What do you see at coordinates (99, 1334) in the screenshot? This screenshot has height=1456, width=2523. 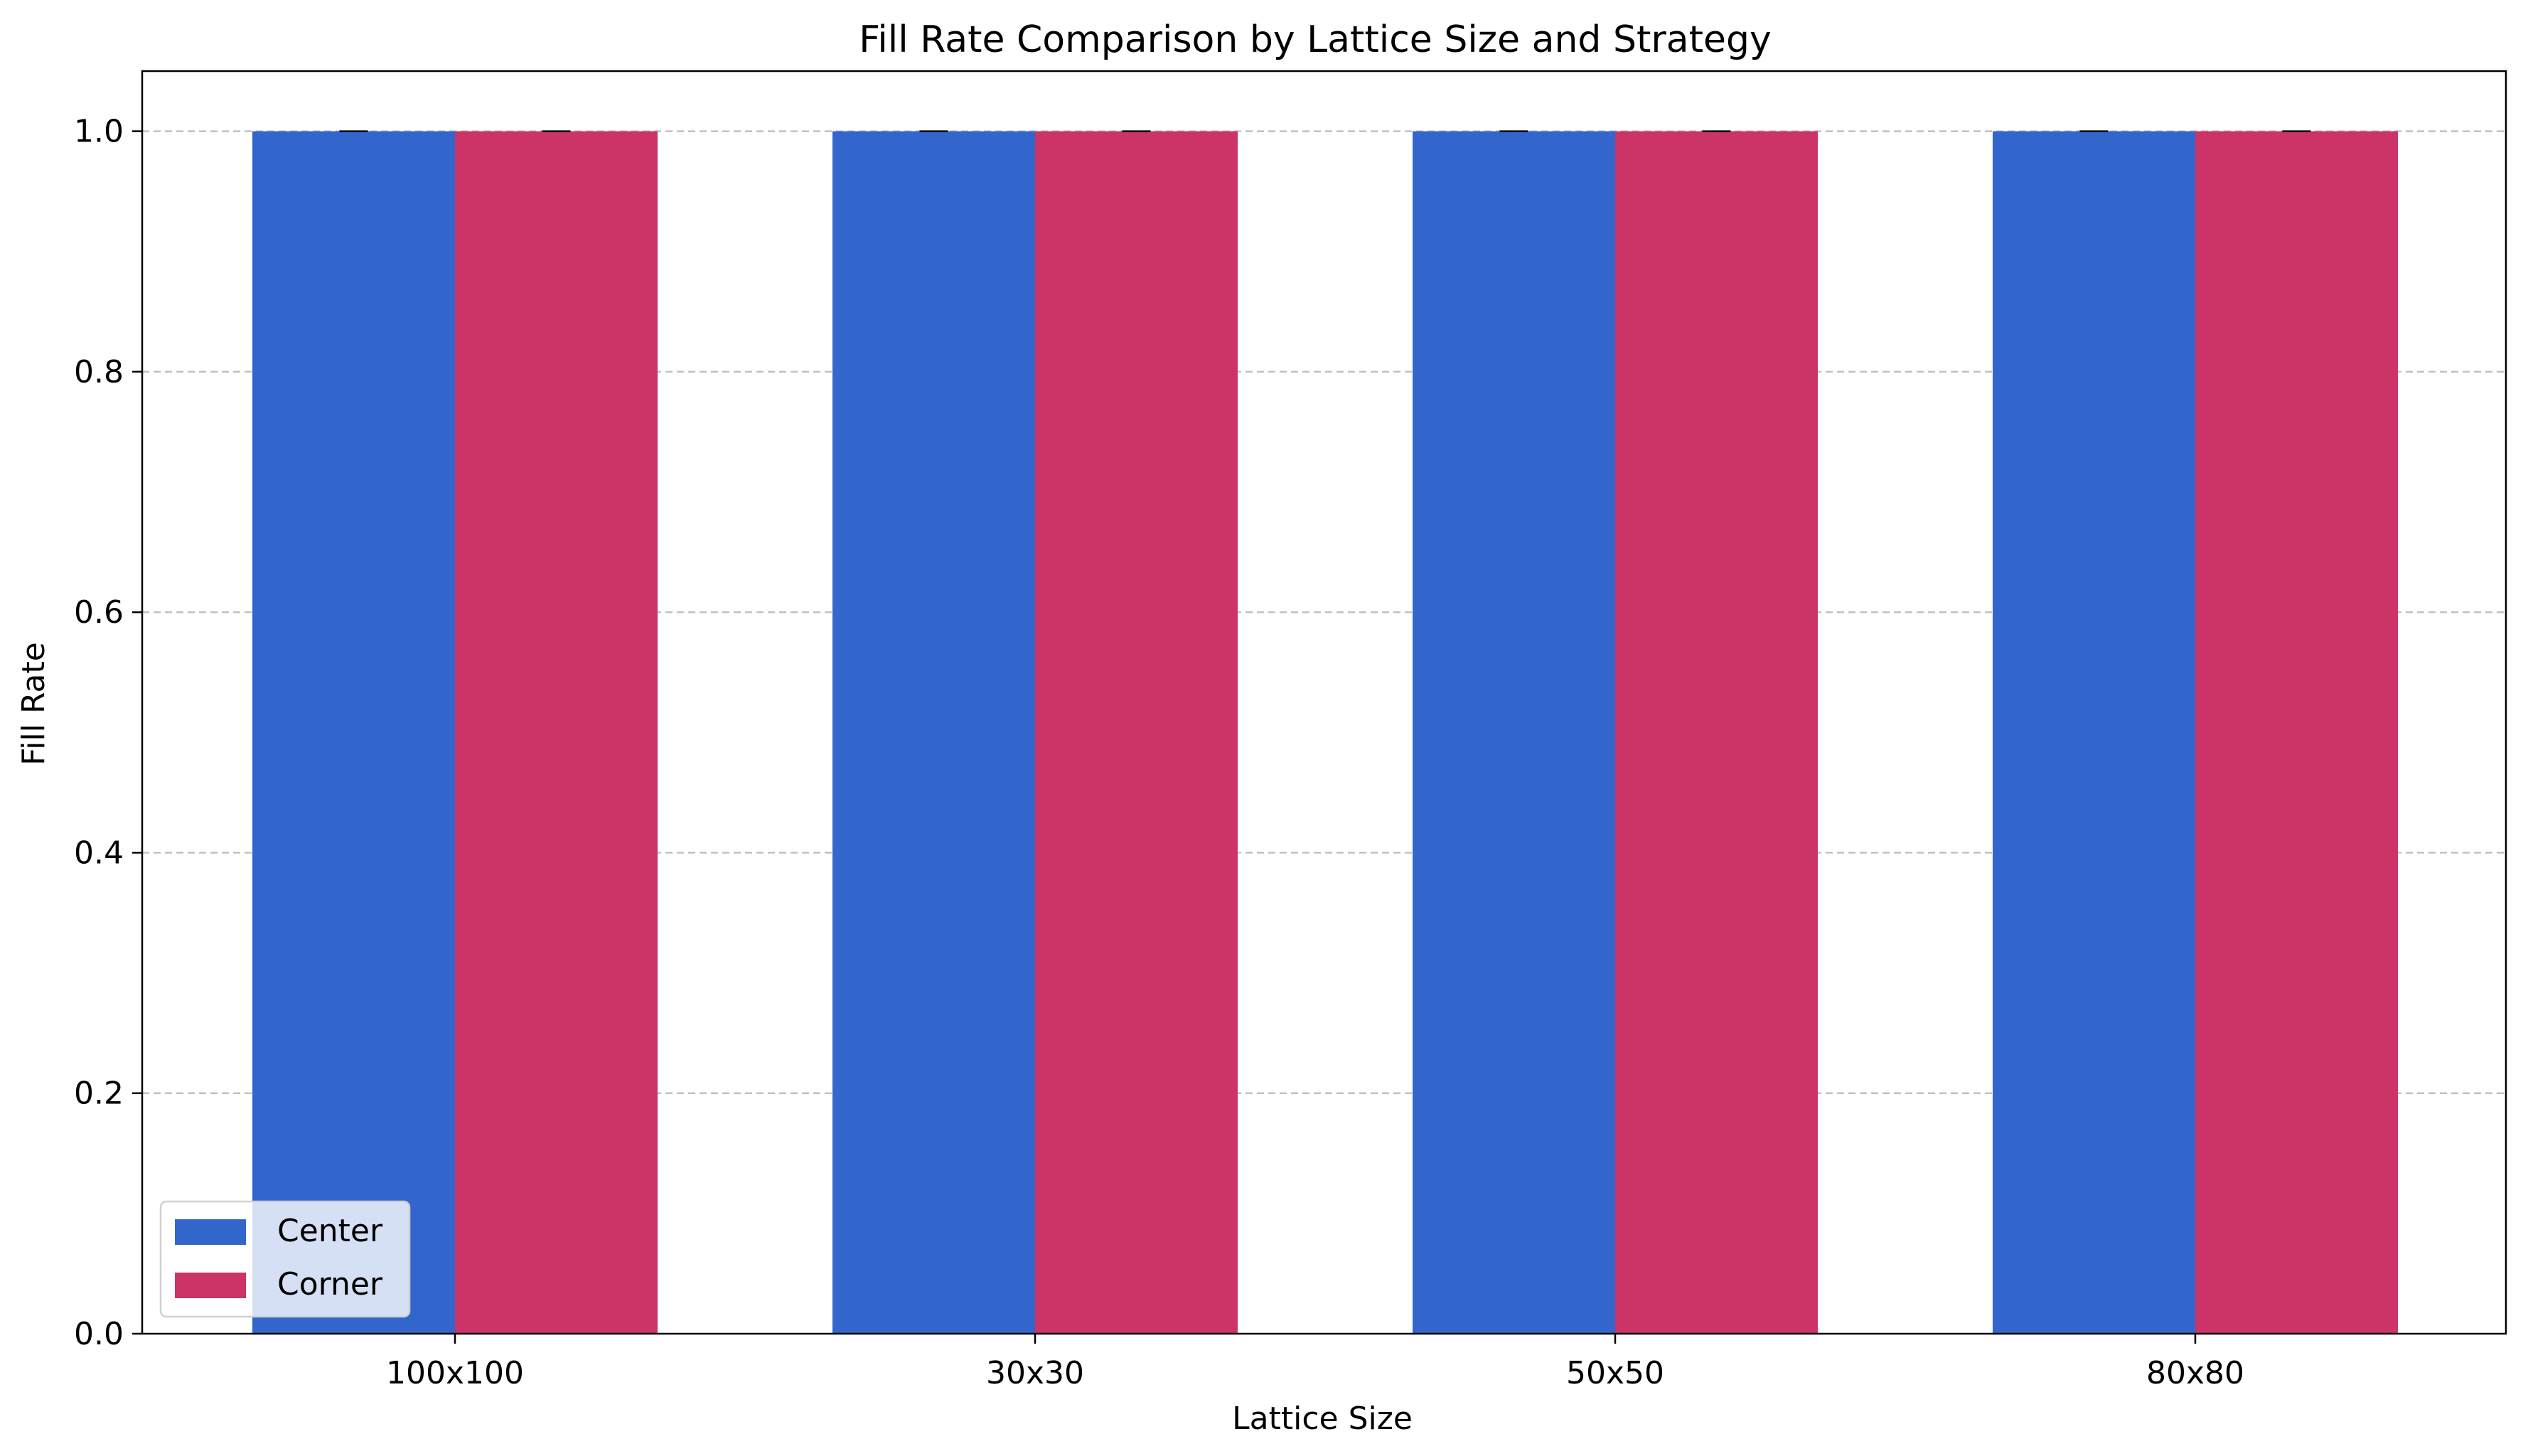 I see `y-tick-label: 0.0` at bounding box center [99, 1334].